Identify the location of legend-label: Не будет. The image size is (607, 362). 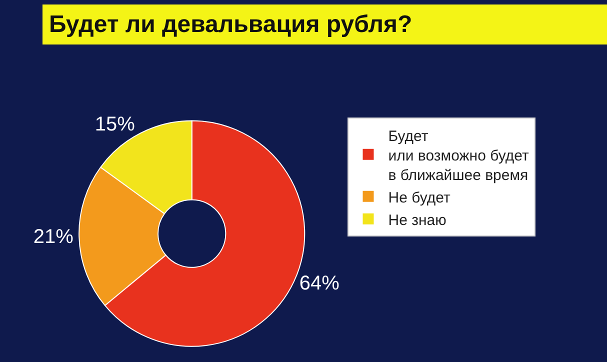
(419, 197).